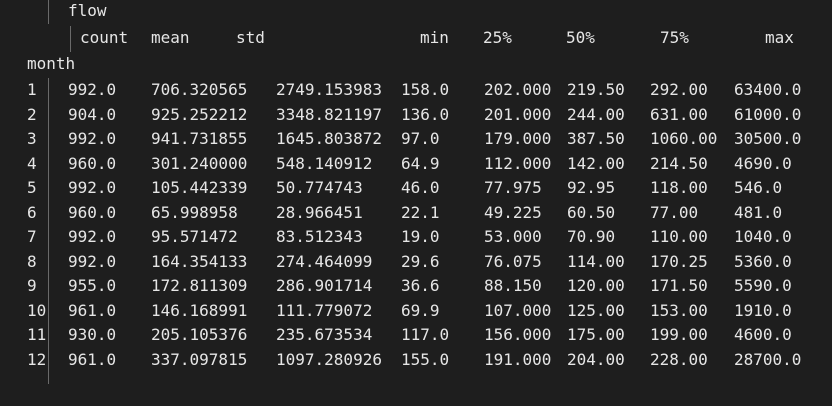 The image size is (832, 406). What do you see at coordinates (763, 310) in the screenshot?
I see `cell-max: 1910.0` at bounding box center [763, 310].